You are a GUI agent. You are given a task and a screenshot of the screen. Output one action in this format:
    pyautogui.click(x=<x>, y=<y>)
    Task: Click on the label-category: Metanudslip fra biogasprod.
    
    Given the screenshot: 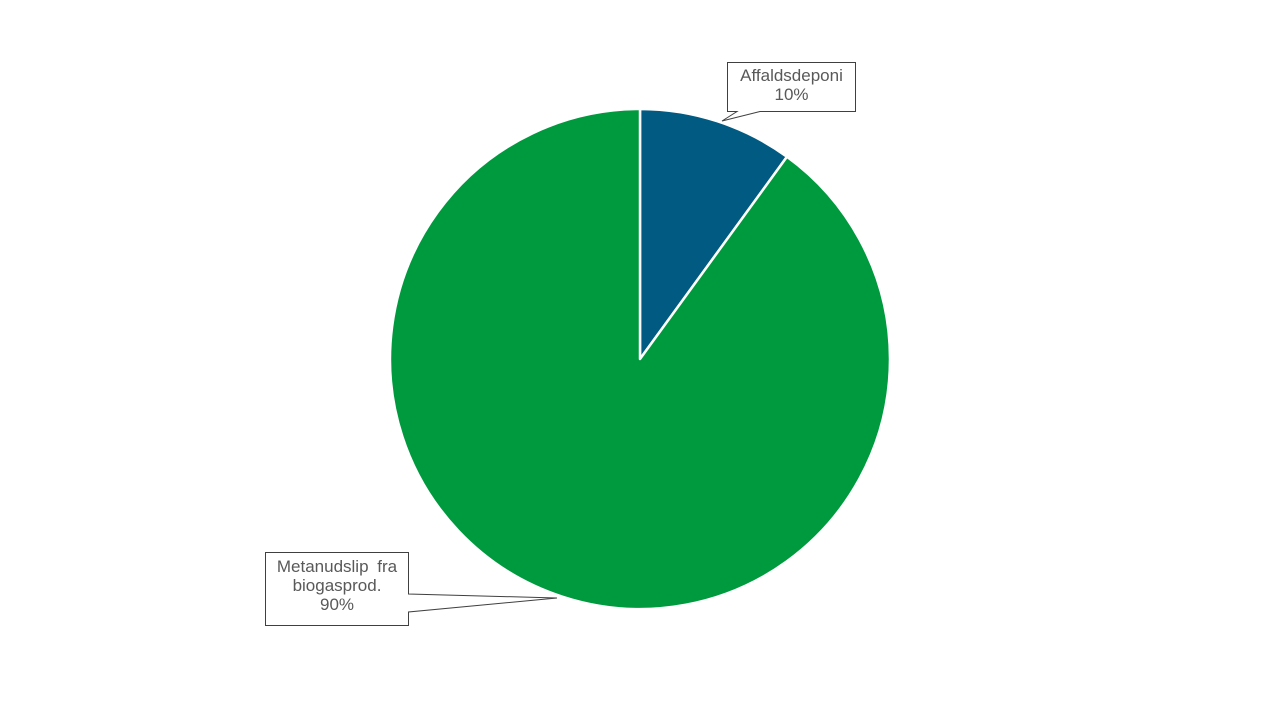 What is the action you would take?
    pyautogui.click(x=337, y=576)
    